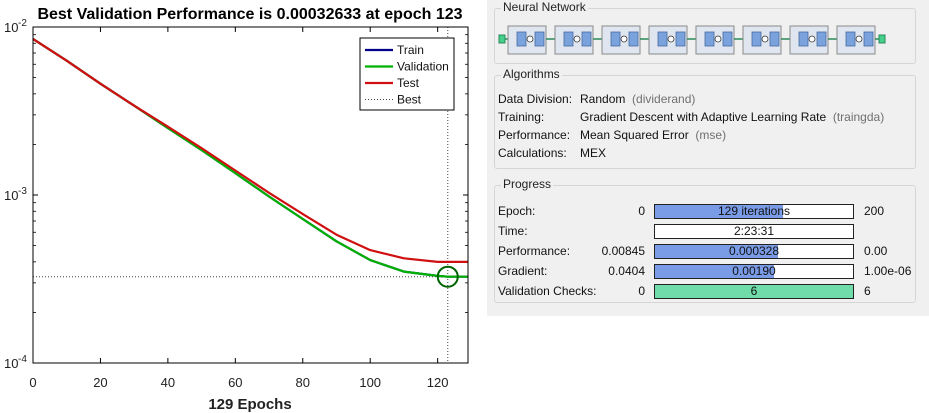  Describe the element at coordinates (544, 7) in the screenshot. I see `neural-network-title: Neural Network` at that location.